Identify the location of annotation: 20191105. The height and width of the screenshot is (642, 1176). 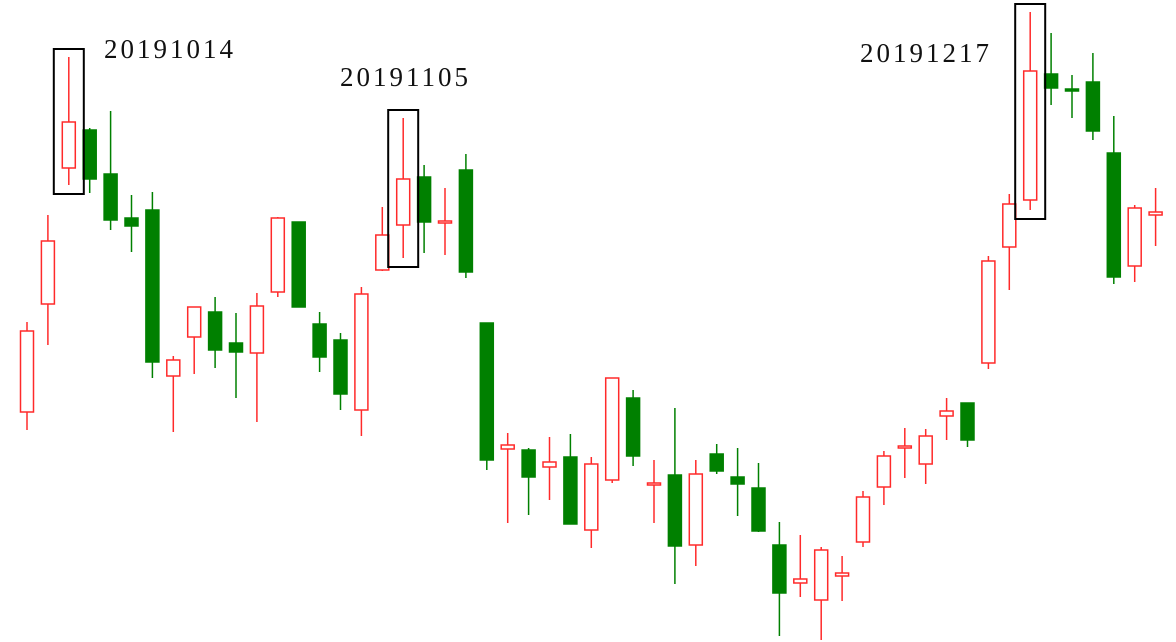
(405, 77).